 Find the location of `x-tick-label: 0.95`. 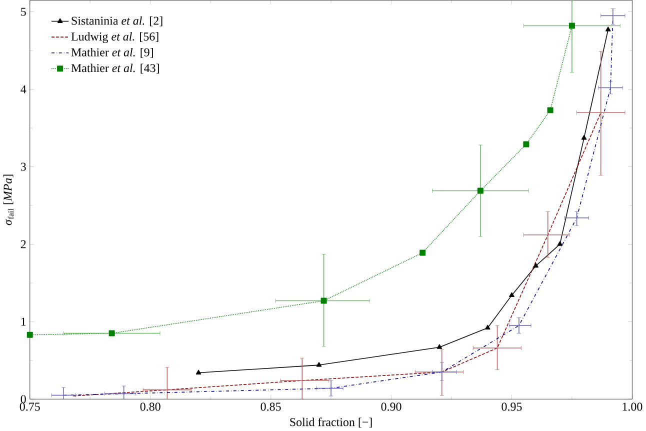

x-tick-label: 0.95 is located at coordinates (512, 406).